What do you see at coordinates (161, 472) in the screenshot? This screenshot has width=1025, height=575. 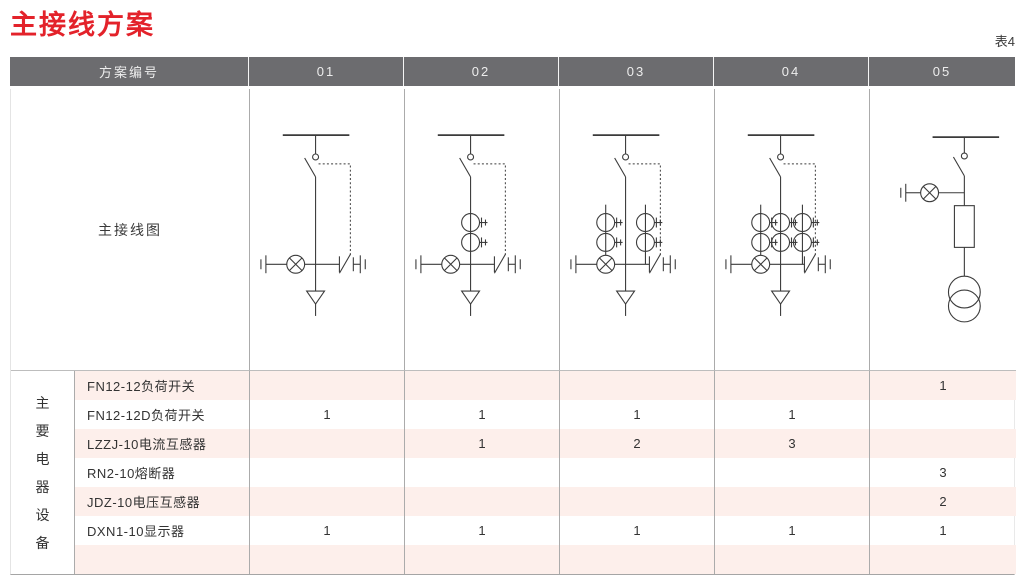 I see `equipment-name: RN2-10熔断器` at bounding box center [161, 472].